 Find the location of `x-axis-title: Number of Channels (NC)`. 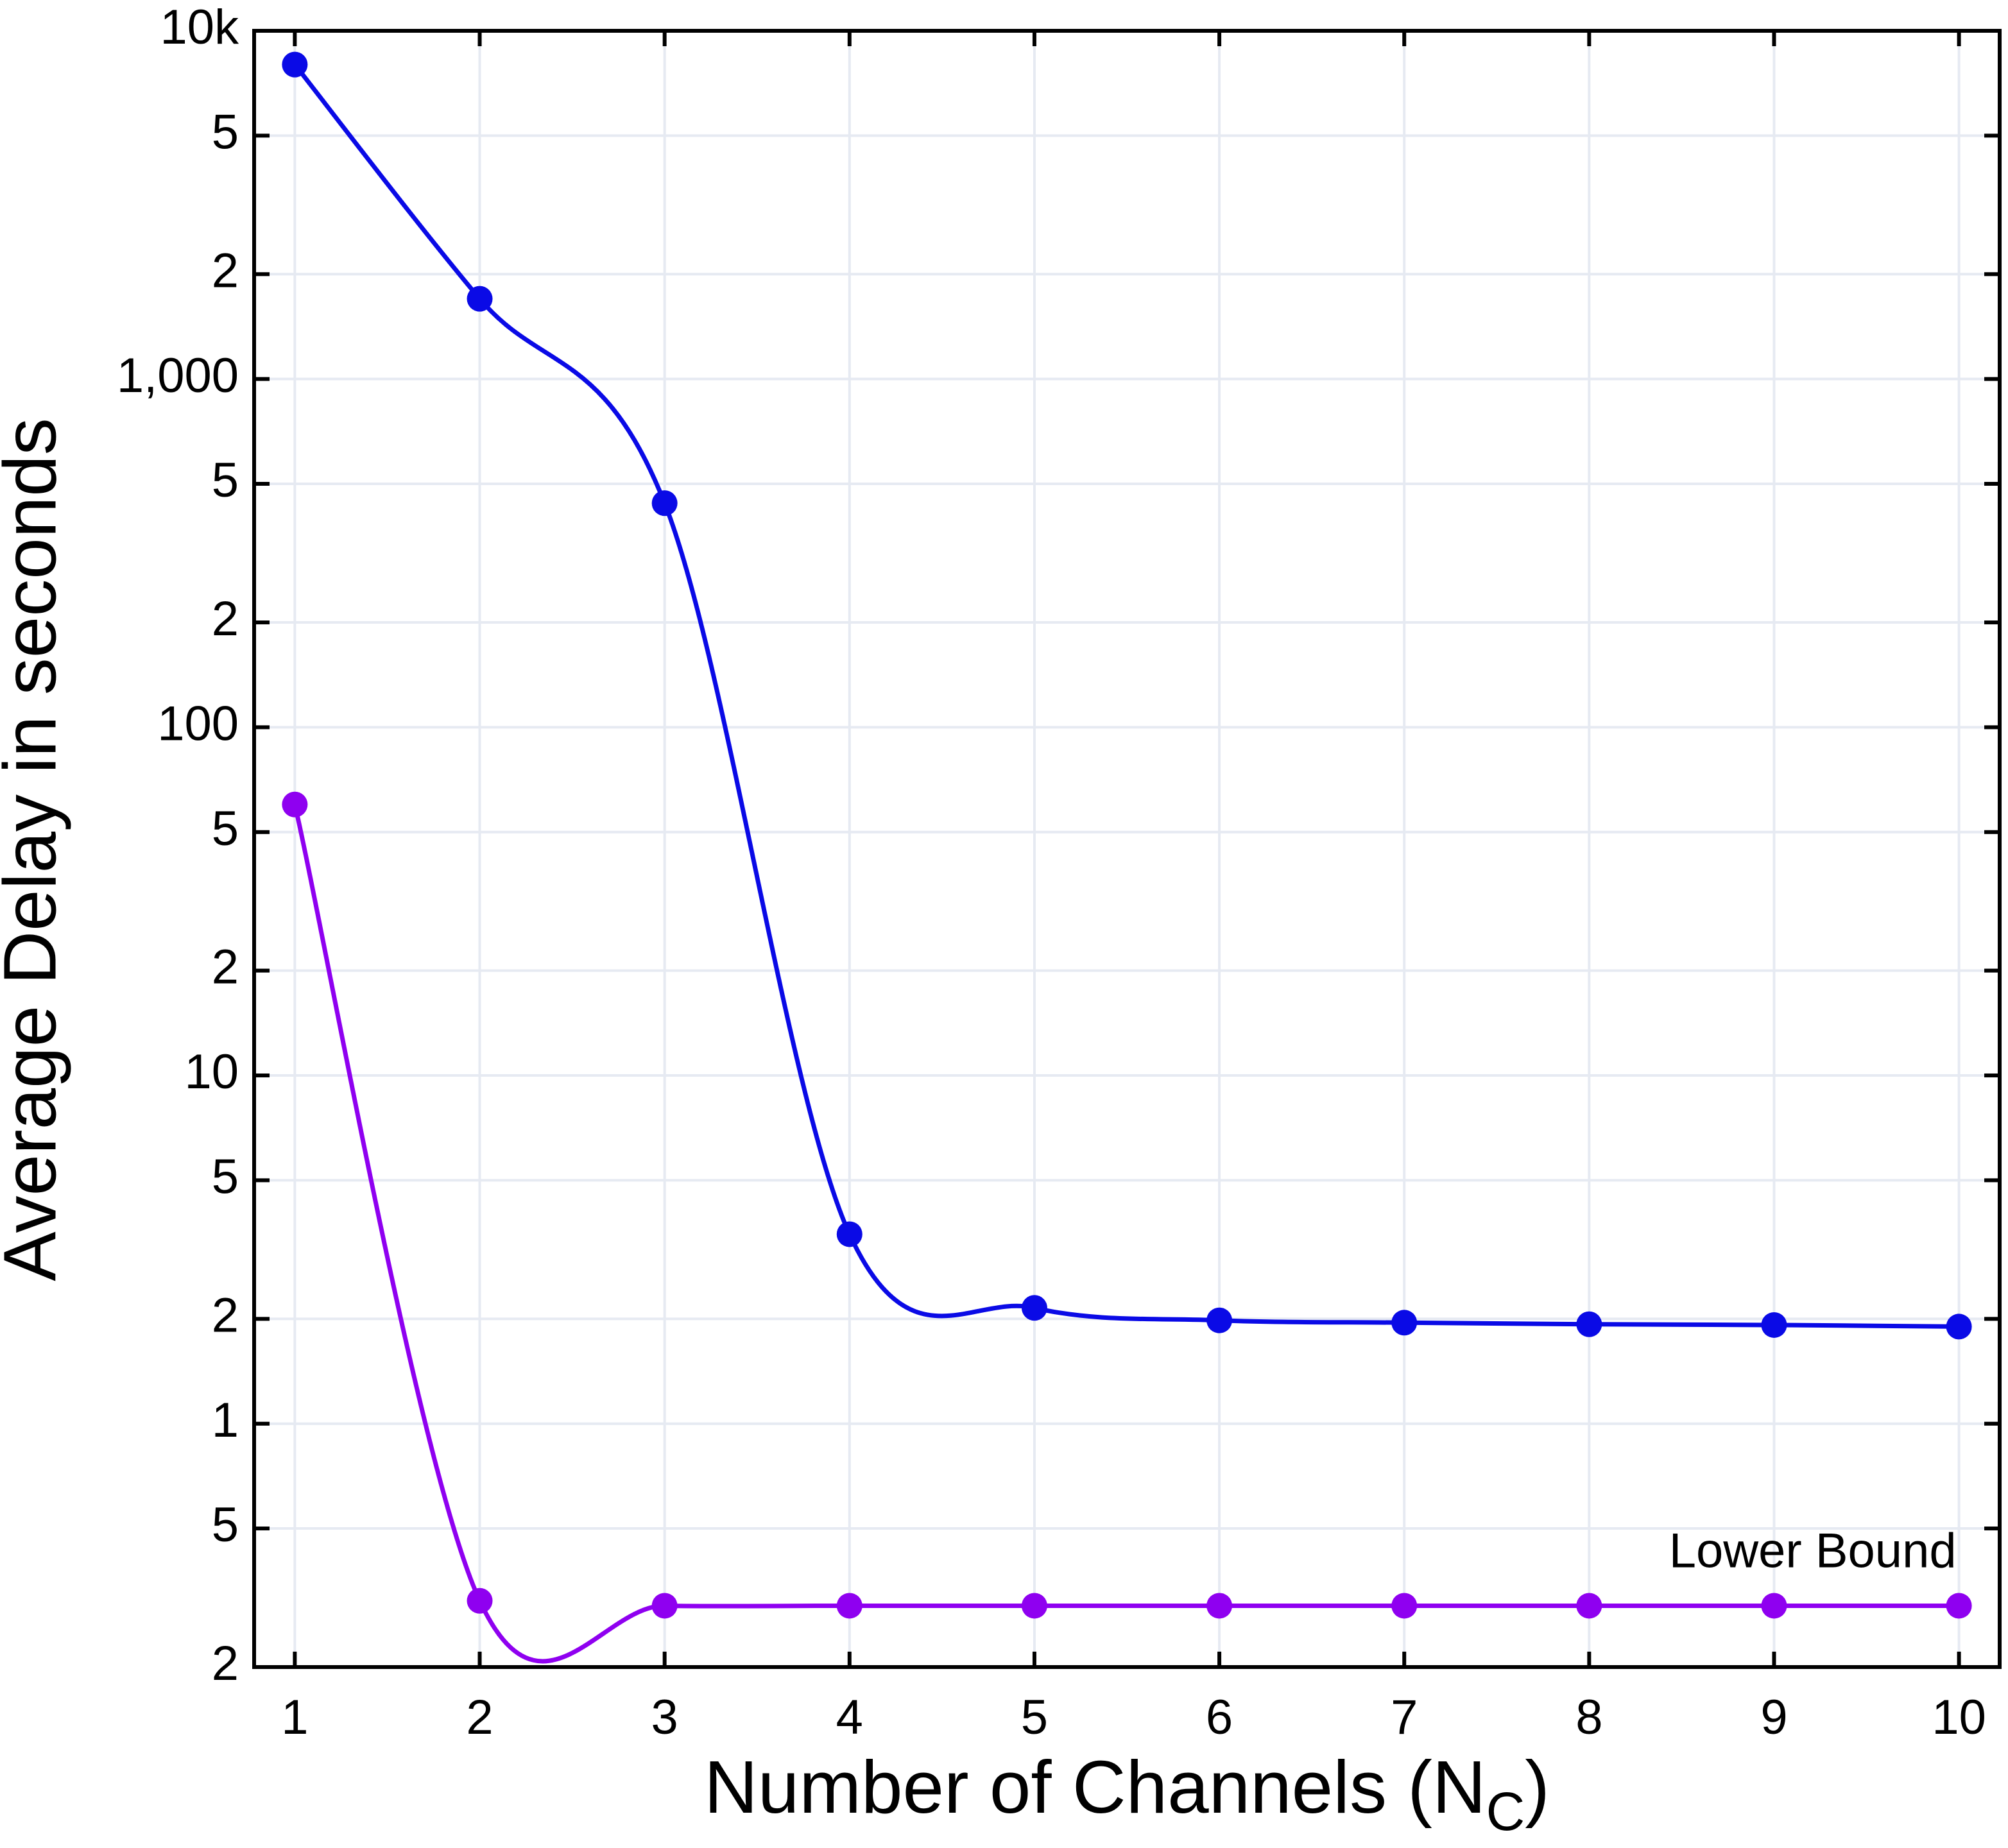

x-axis-title: Number of Channels (NC) is located at coordinates (1127, 1794).